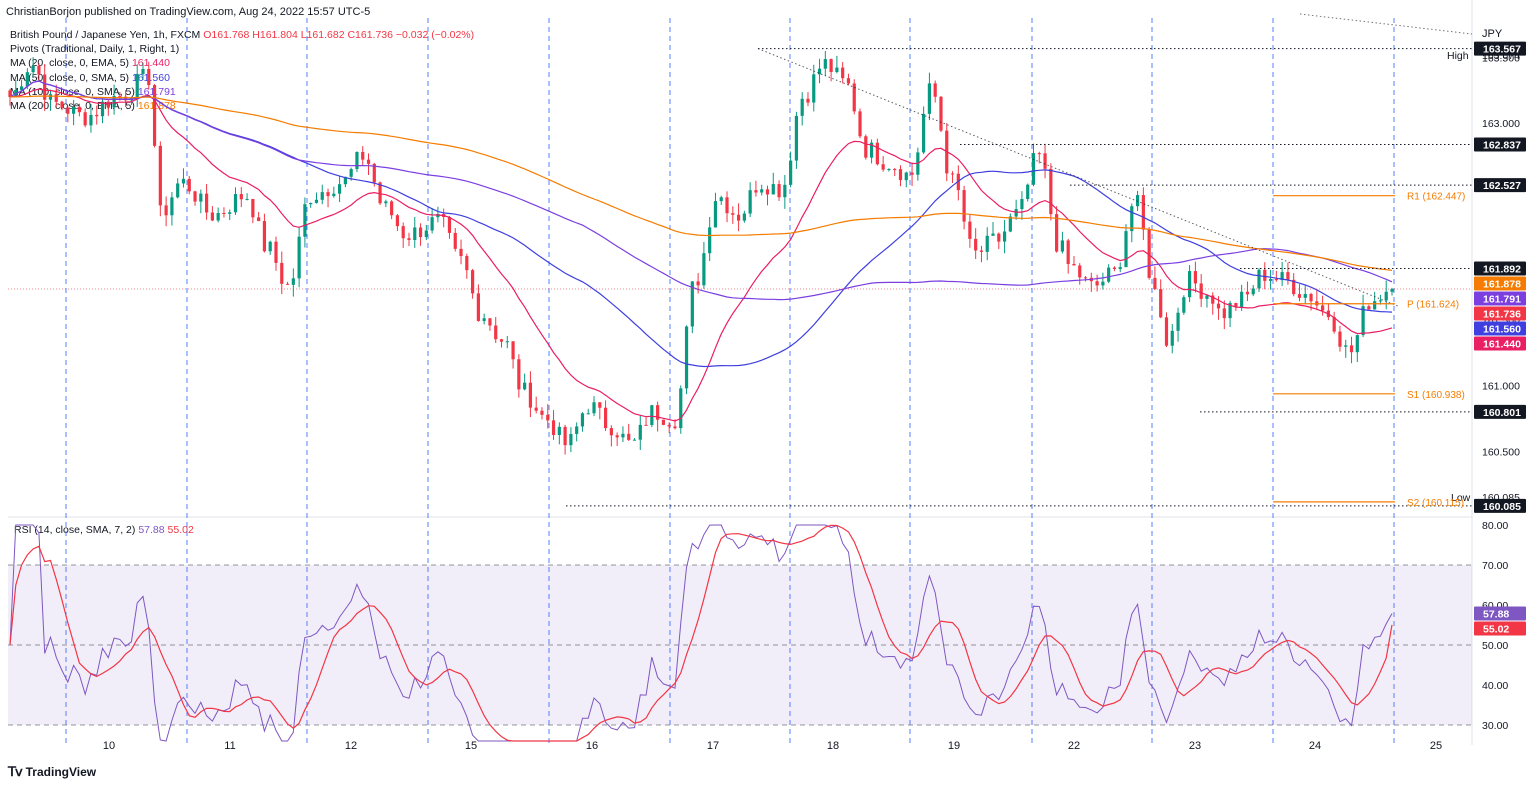  I want to click on low-label: Low, so click(1461, 498).